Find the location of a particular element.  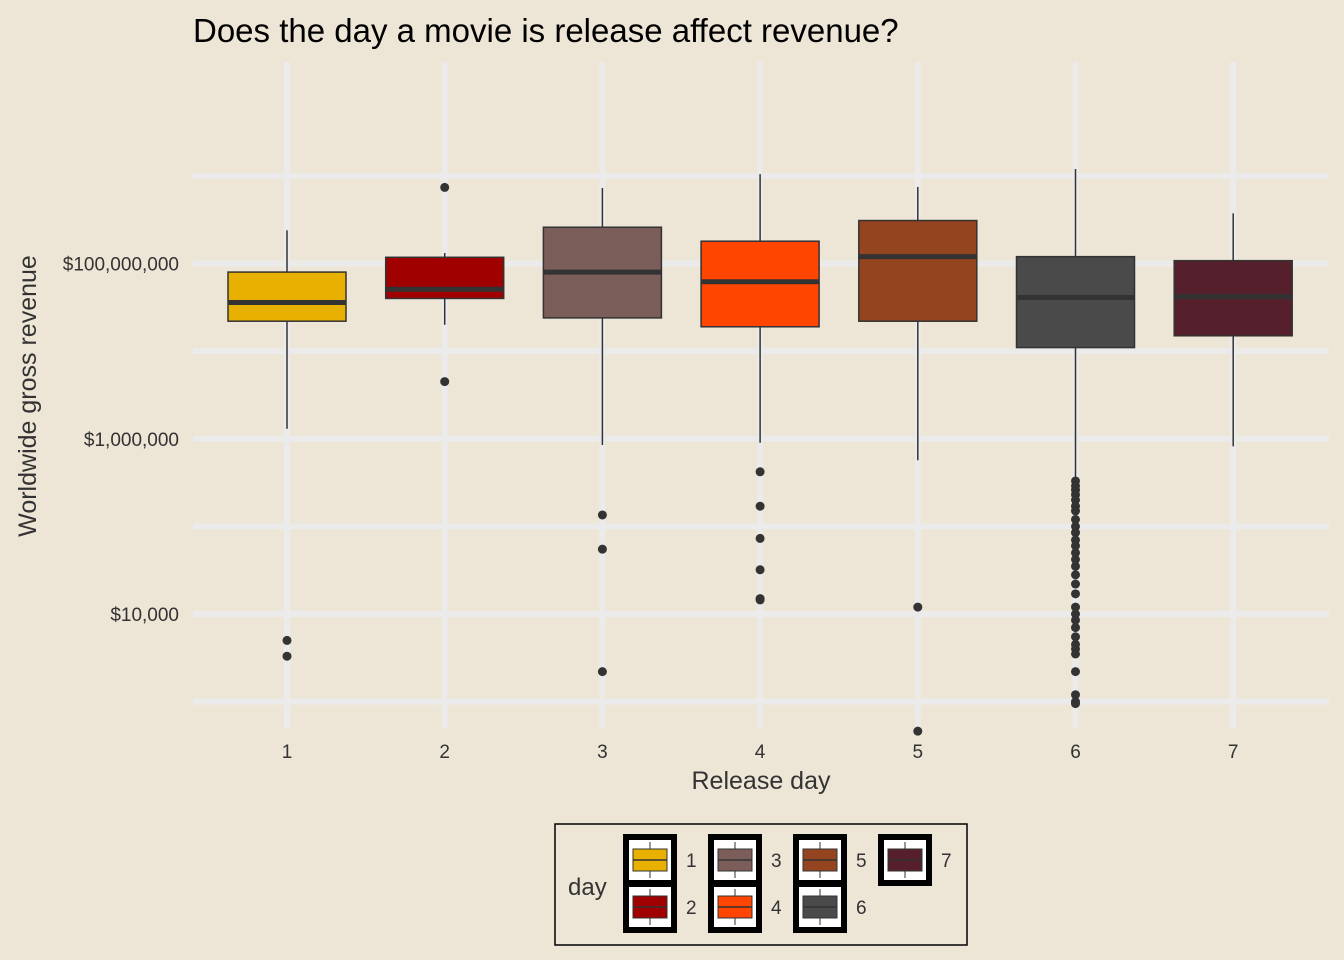

x-tick-label: 3 is located at coordinates (602, 752).